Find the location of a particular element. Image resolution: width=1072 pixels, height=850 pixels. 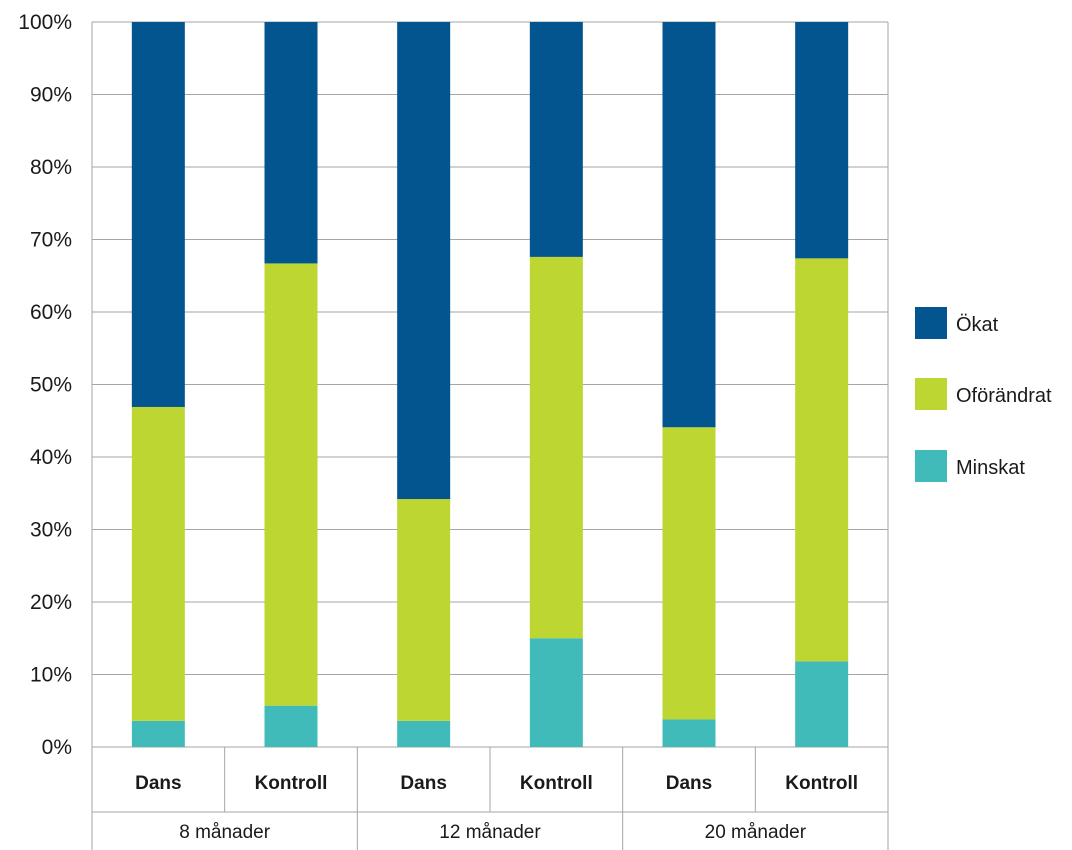

x-group-label: 12 månader is located at coordinates (490, 832).